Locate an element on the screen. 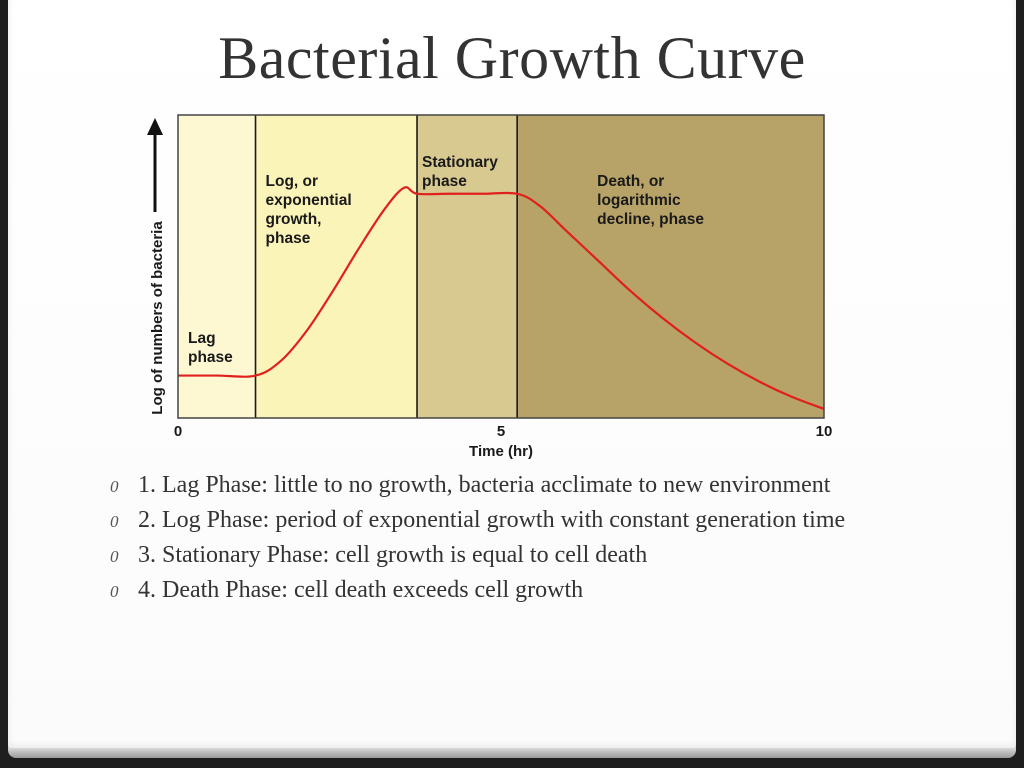  phase-label-line: exponential is located at coordinates (309, 200).